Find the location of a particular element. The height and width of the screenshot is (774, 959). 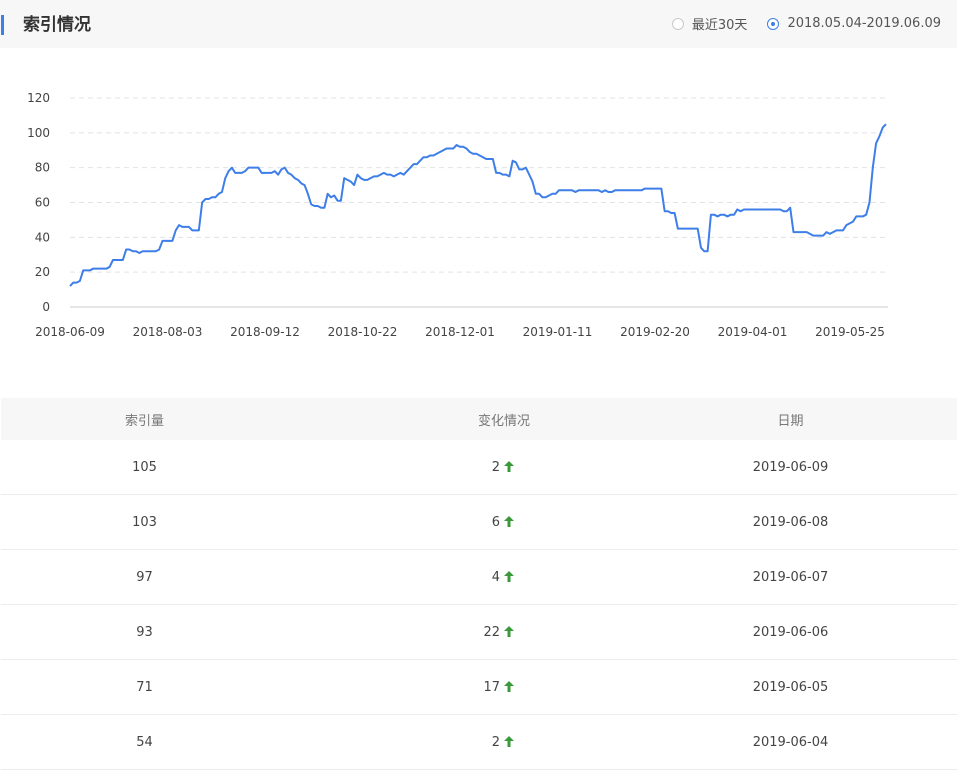

table-row: 71 17 2019-06-05 is located at coordinates (479, 687).